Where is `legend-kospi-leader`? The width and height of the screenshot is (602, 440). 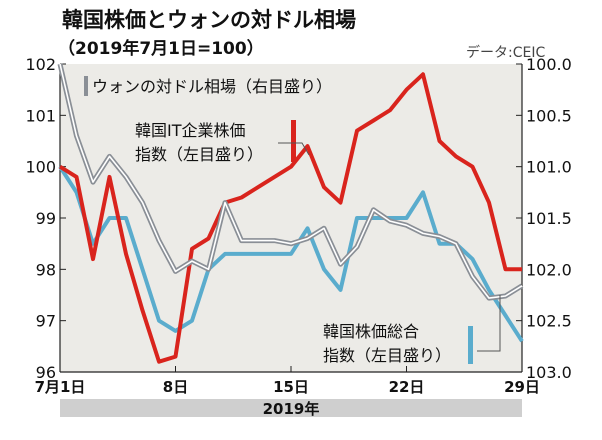 legend-kospi-leader is located at coordinates (489, 323).